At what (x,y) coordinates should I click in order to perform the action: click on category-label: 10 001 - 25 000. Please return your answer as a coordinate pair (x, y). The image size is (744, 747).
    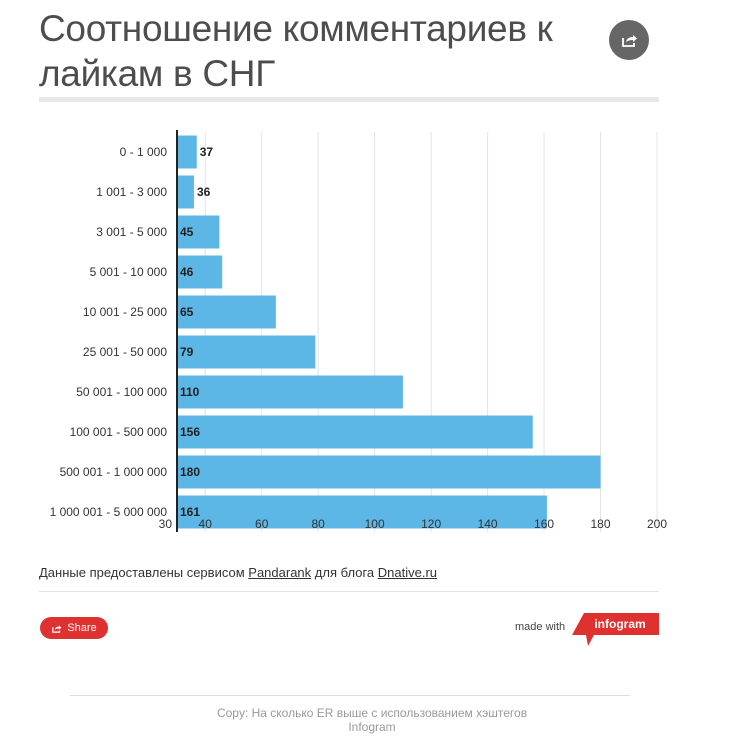
    Looking at the image, I should click on (125, 312).